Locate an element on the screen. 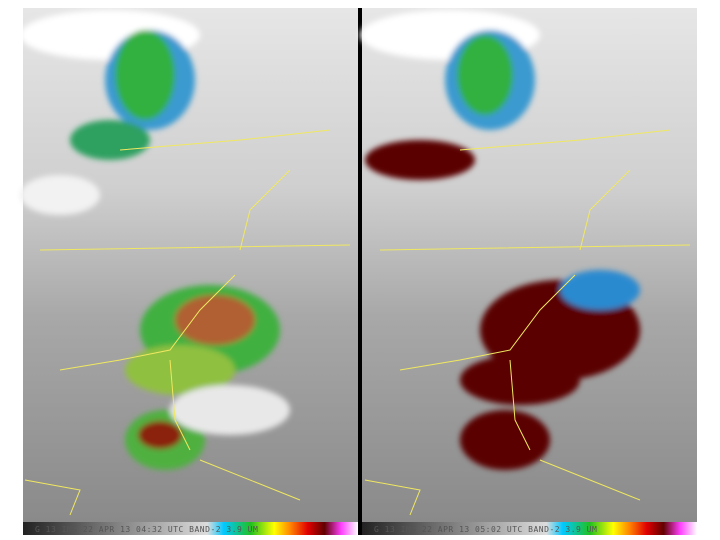 The image size is (720, 540). divider is located at coordinates (360, 271).